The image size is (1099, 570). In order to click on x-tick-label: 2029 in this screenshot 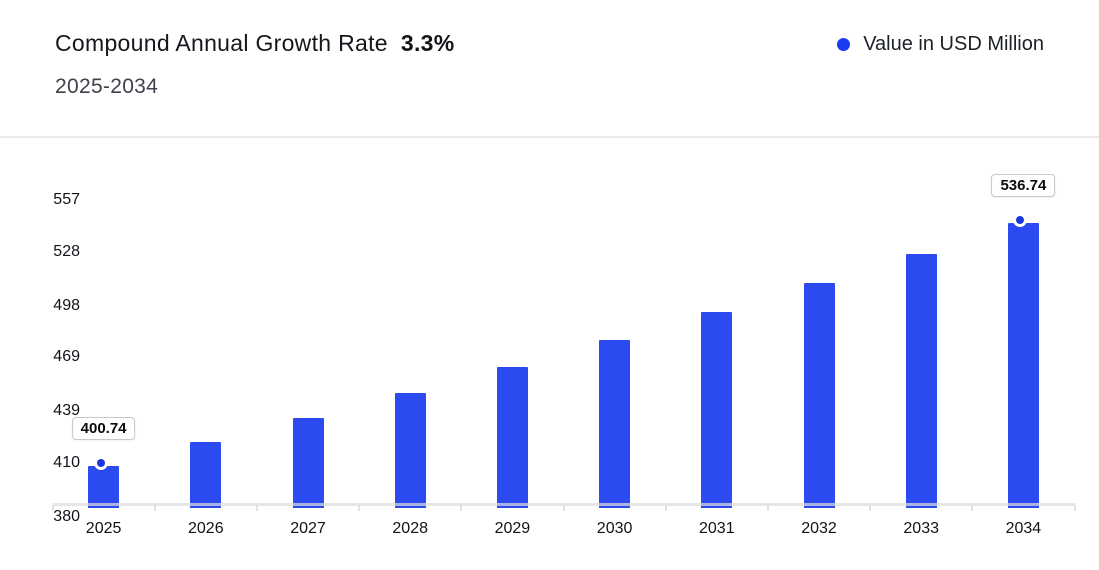, I will do `click(512, 528)`.